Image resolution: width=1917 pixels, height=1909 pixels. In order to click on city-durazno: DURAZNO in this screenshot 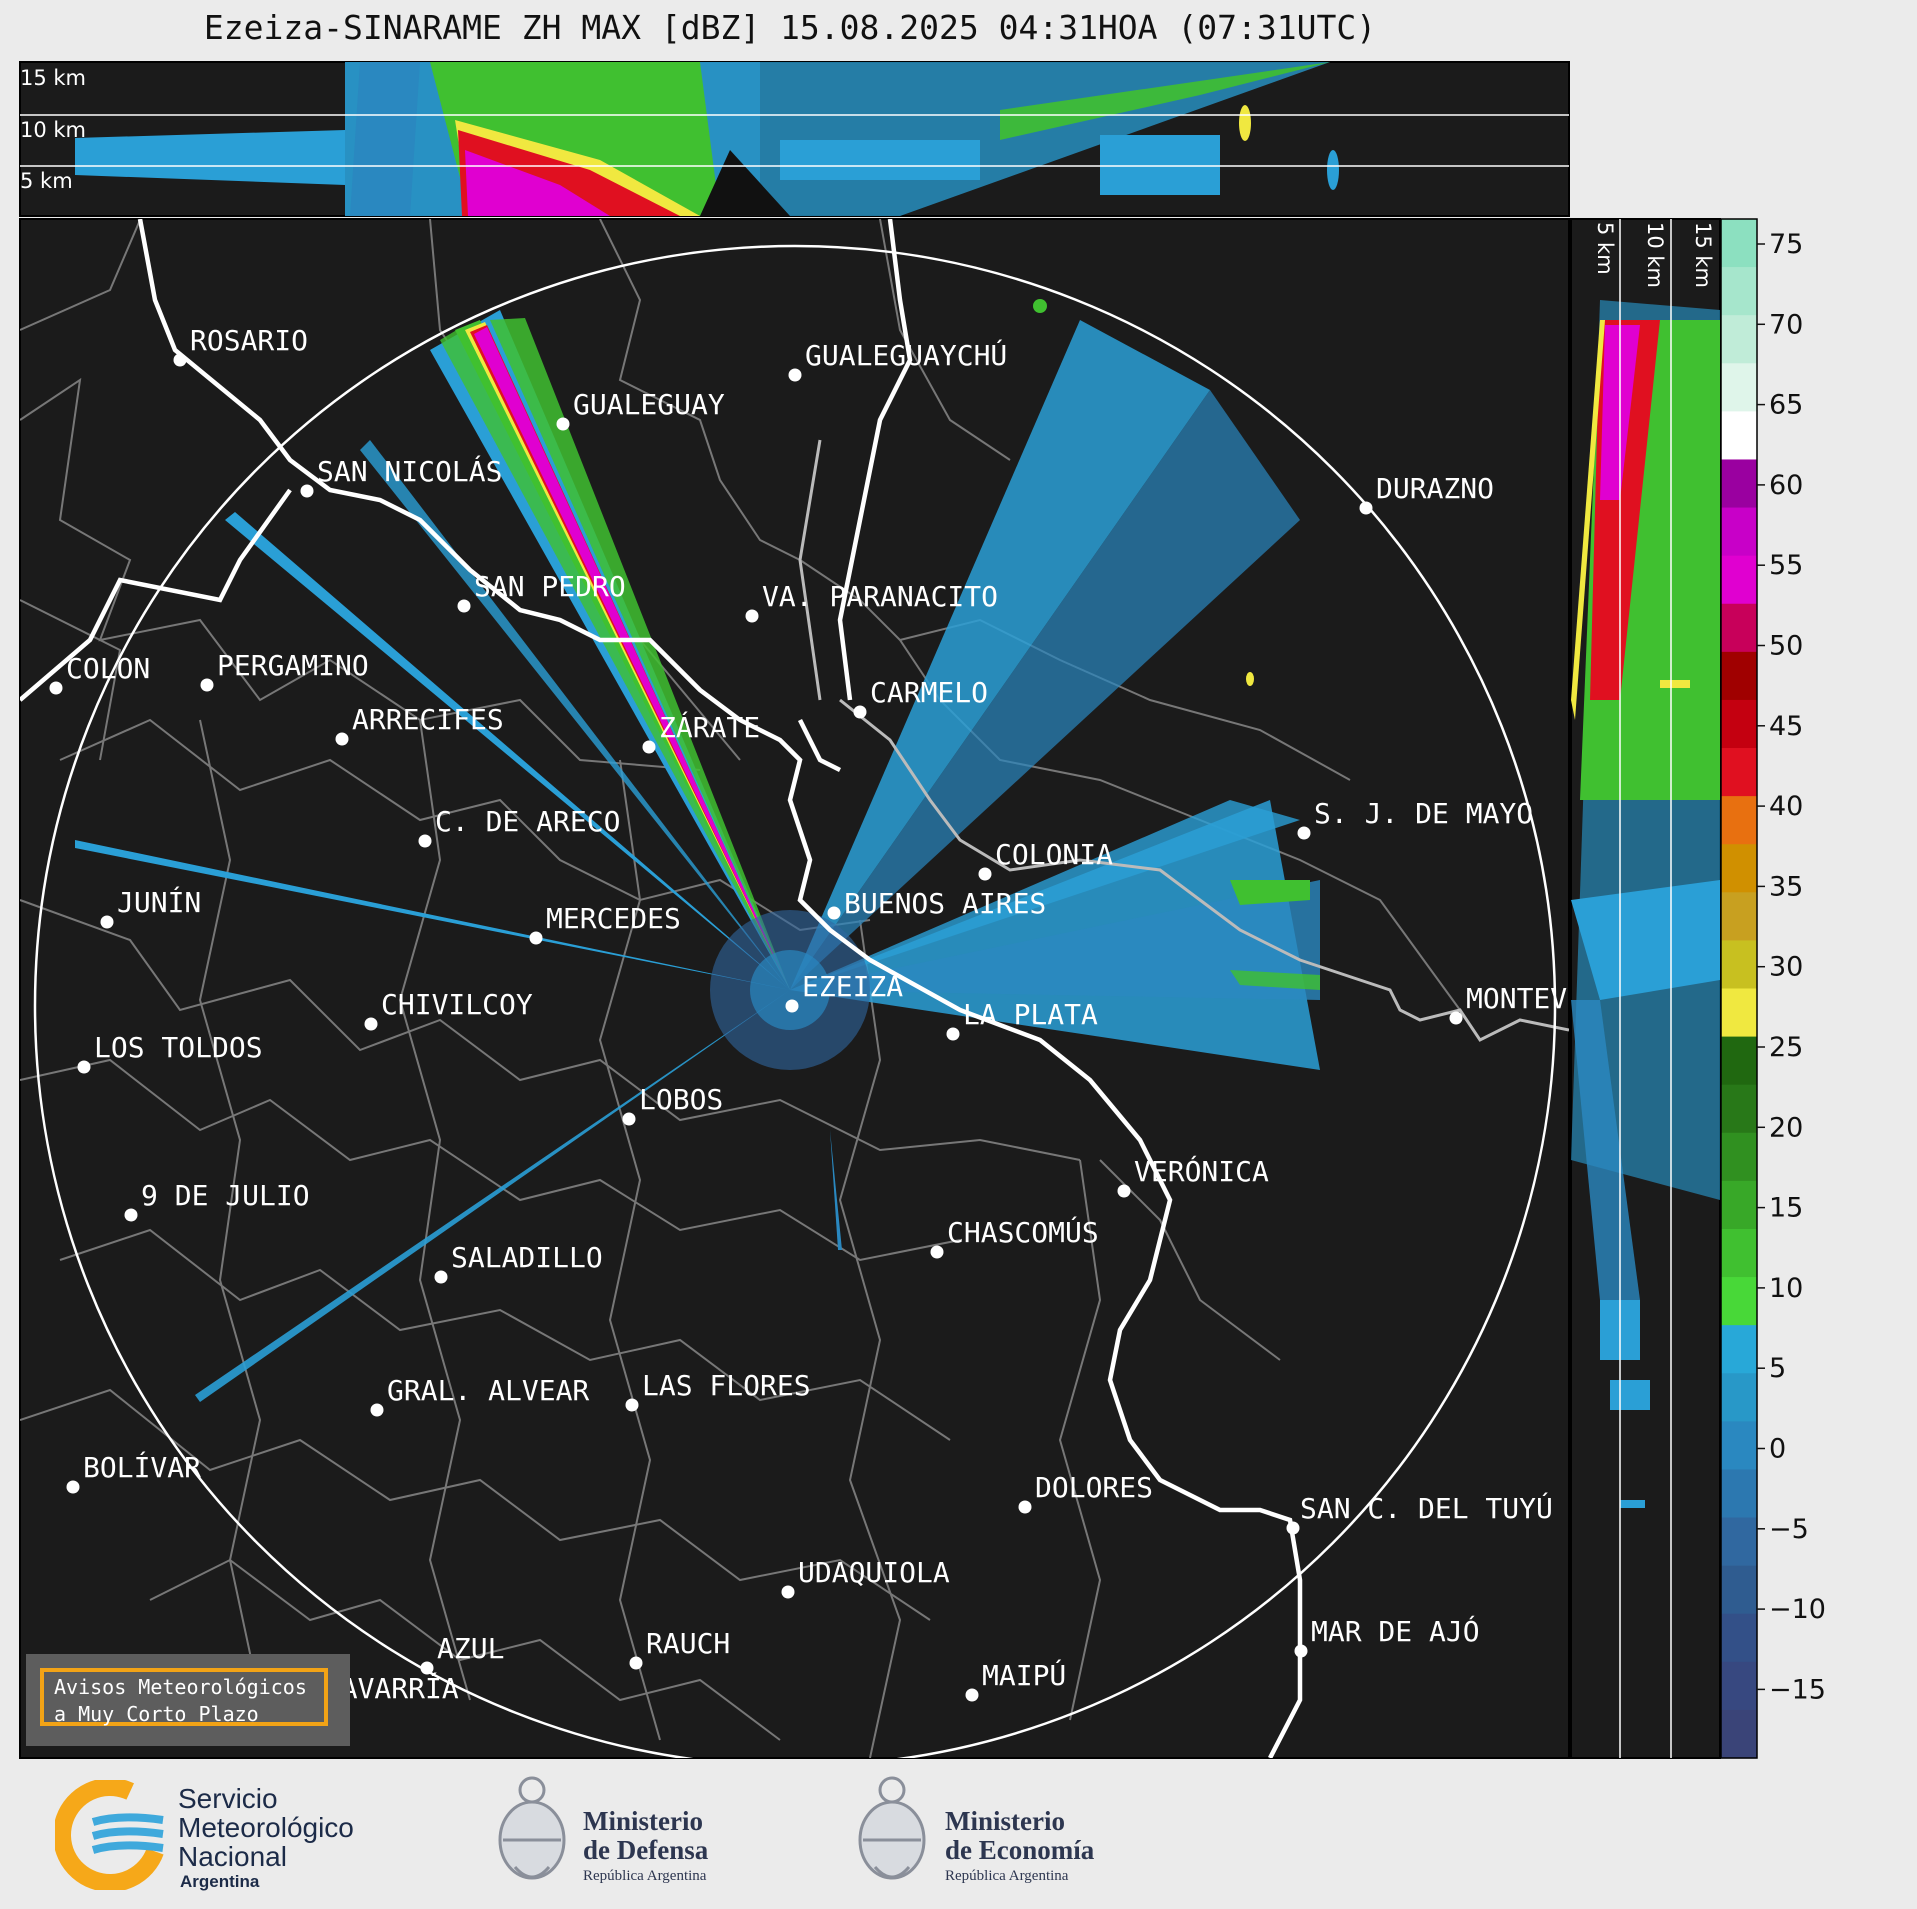, I will do `click(1426, 493)`.